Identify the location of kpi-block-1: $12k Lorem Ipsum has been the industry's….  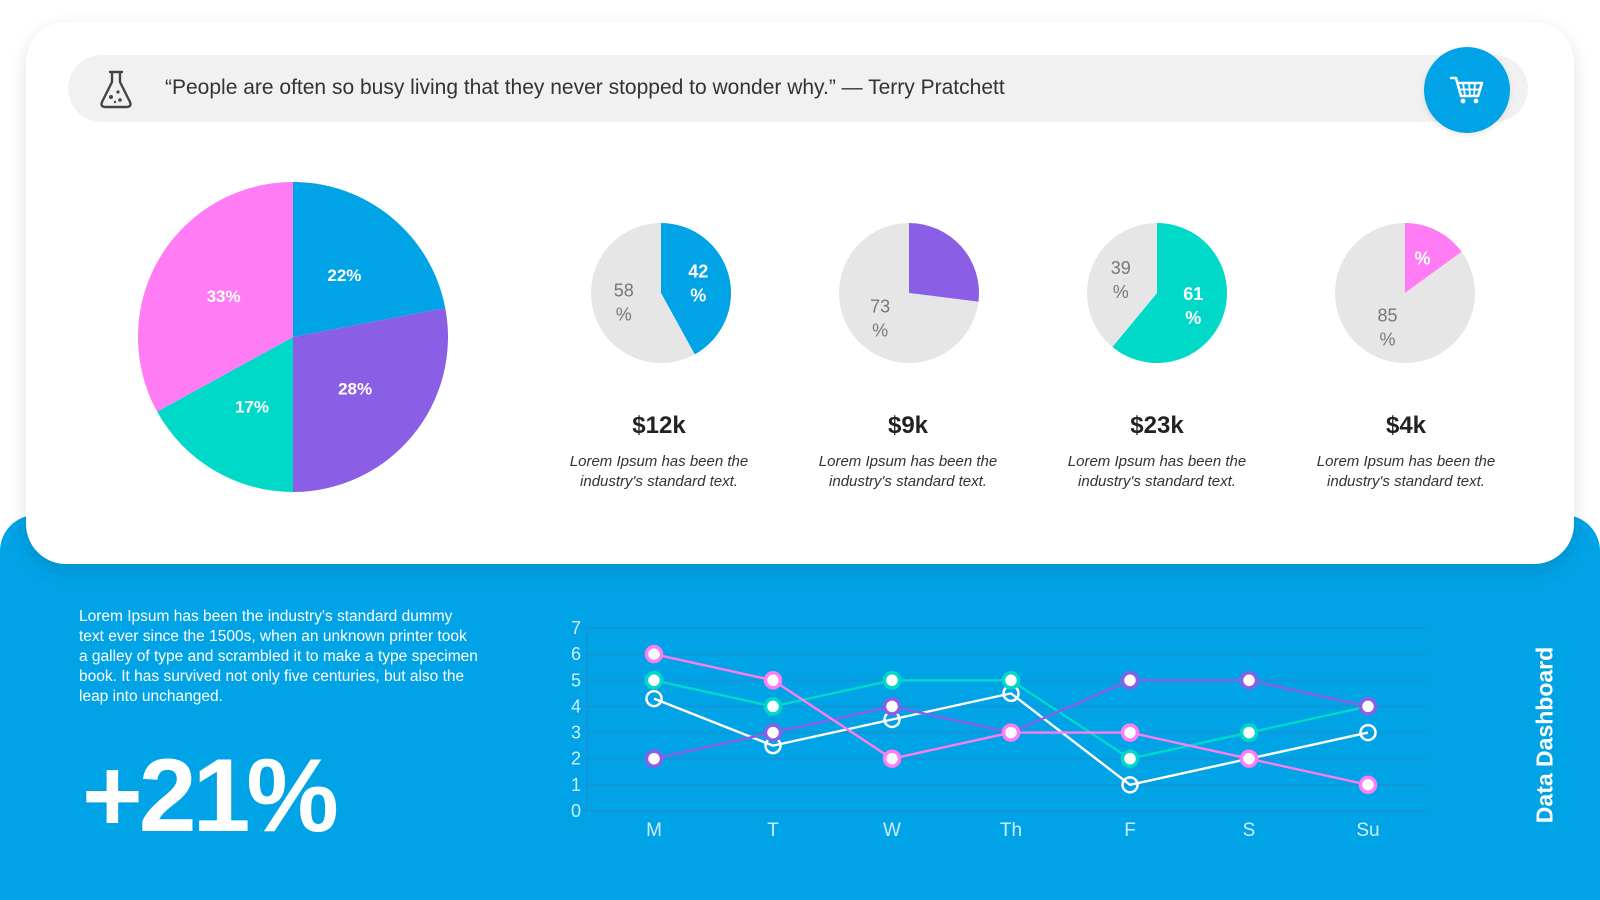
(659, 452).